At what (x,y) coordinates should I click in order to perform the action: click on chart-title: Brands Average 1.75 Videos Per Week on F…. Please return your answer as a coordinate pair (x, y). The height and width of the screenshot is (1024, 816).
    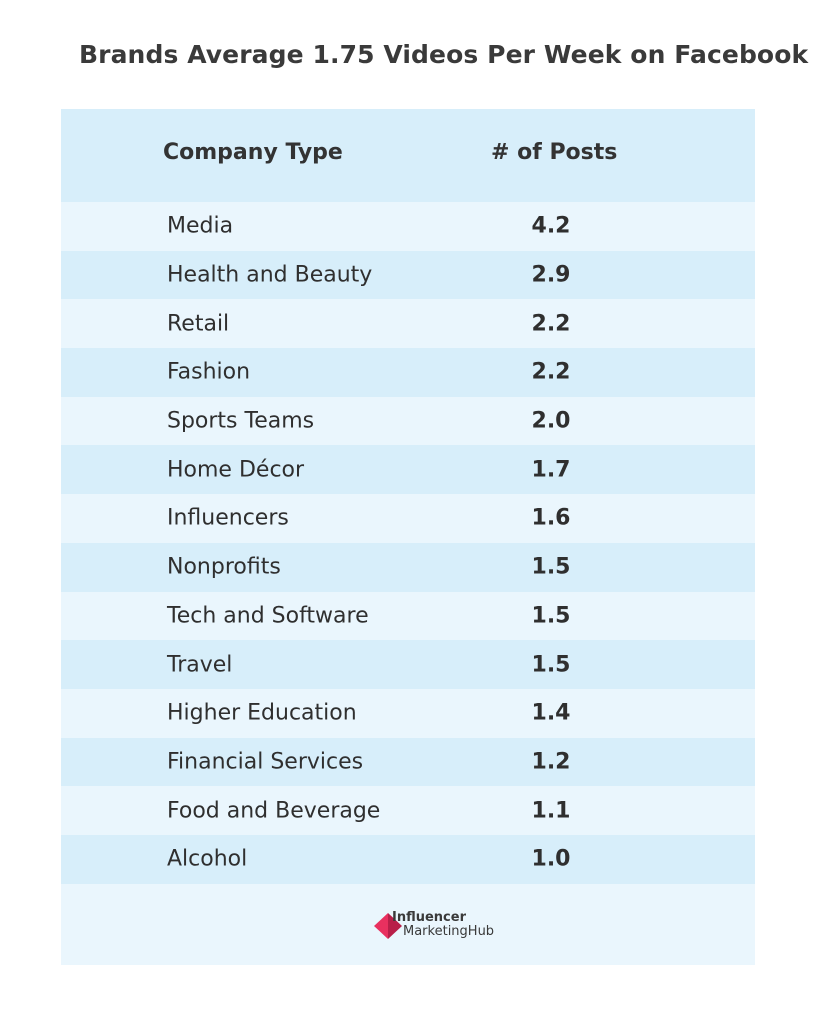
    Looking at the image, I should click on (444, 54).